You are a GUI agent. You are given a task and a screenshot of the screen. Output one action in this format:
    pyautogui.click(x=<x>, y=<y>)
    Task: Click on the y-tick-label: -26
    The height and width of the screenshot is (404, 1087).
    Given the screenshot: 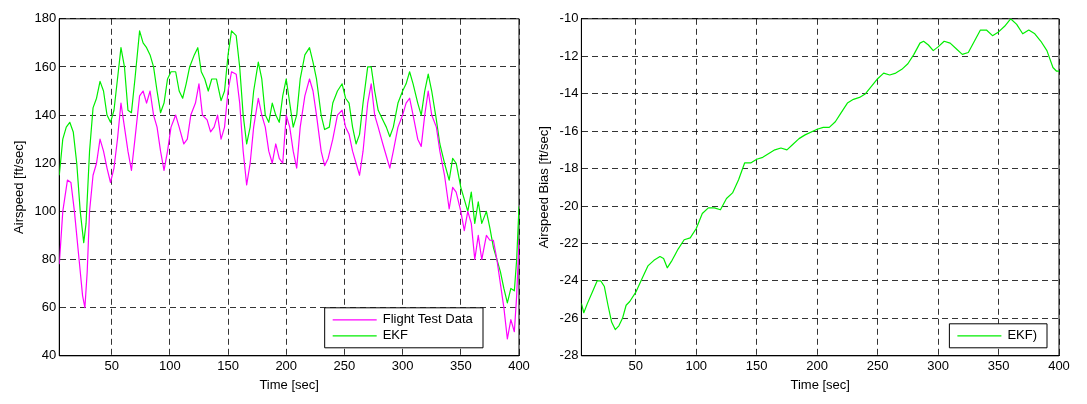 What is the action you would take?
    pyautogui.click(x=569, y=317)
    